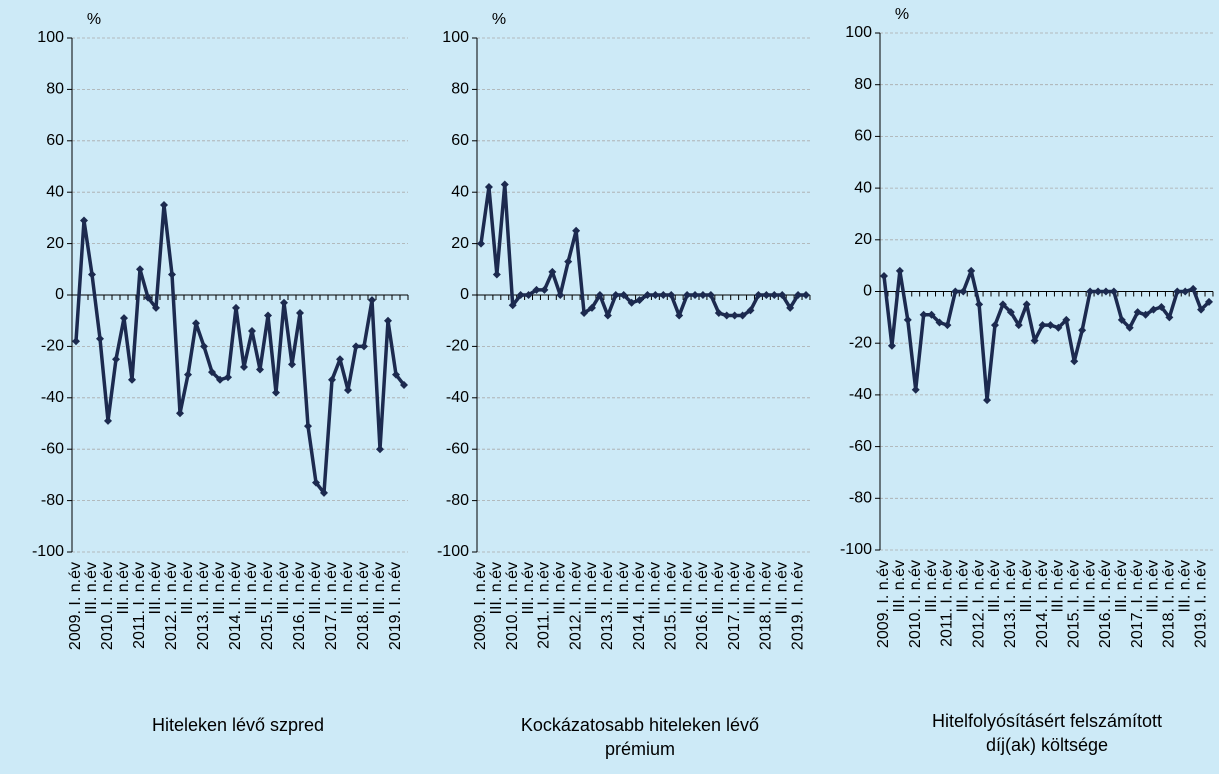 The width and height of the screenshot is (1219, 774). I want to click on x-tick-label: 2009. I. n.év, so click(480, 606).